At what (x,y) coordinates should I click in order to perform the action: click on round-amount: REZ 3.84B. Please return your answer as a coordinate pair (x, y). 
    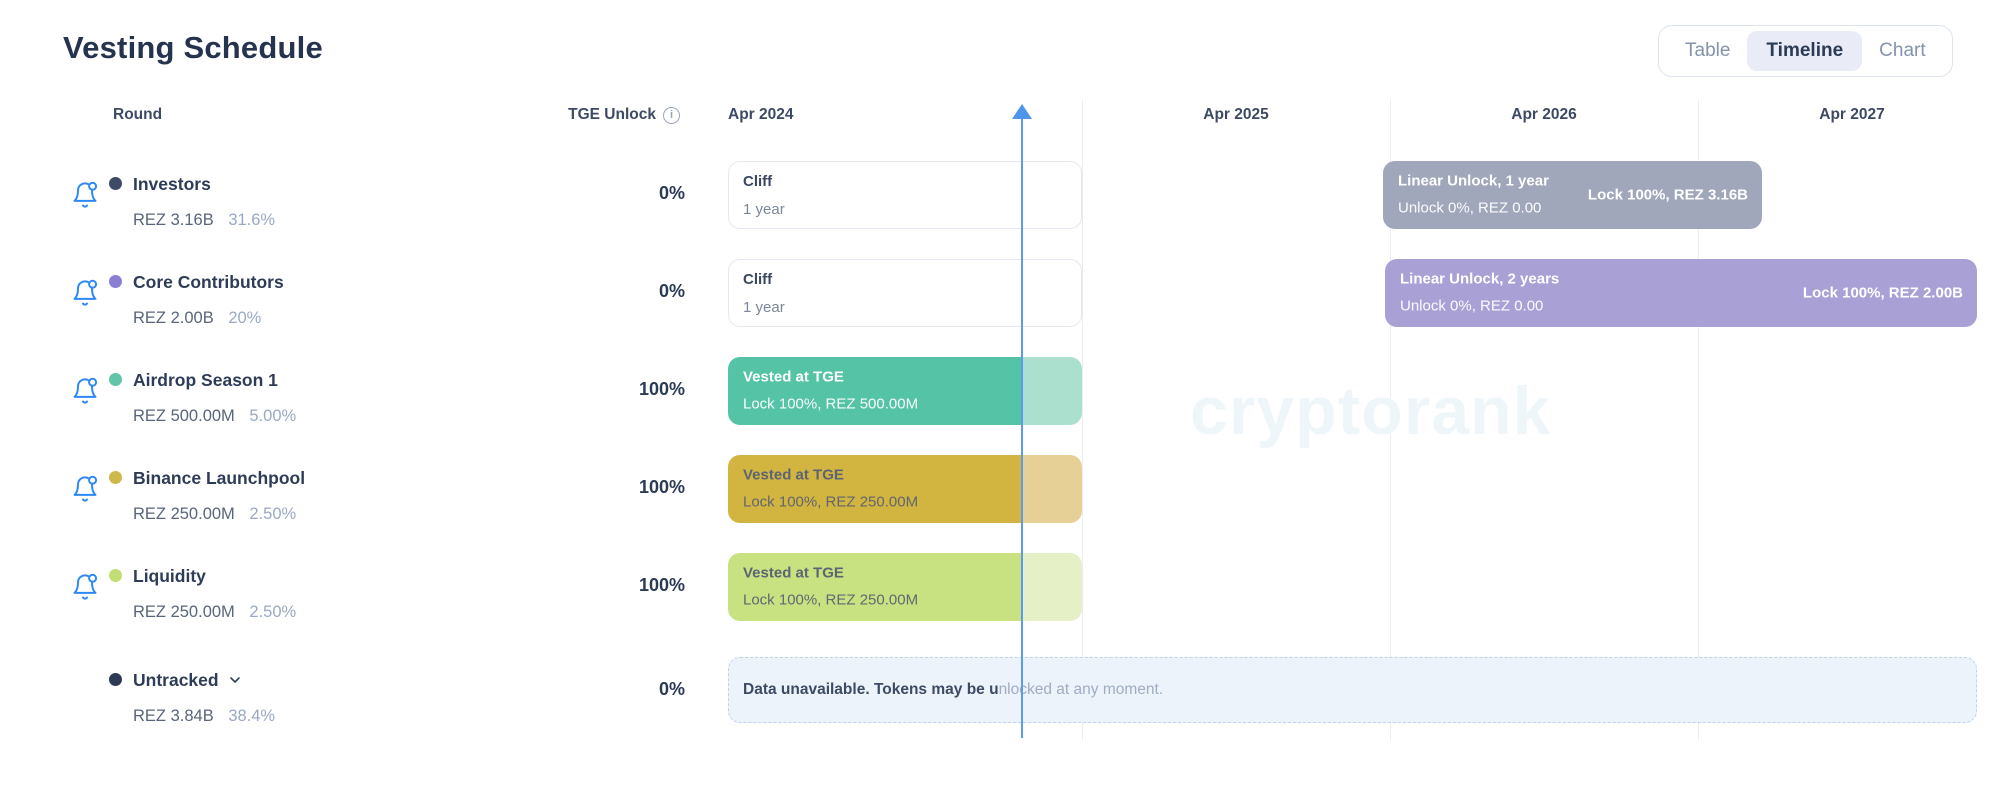
    Looking at the image, I should click on (173, 716).